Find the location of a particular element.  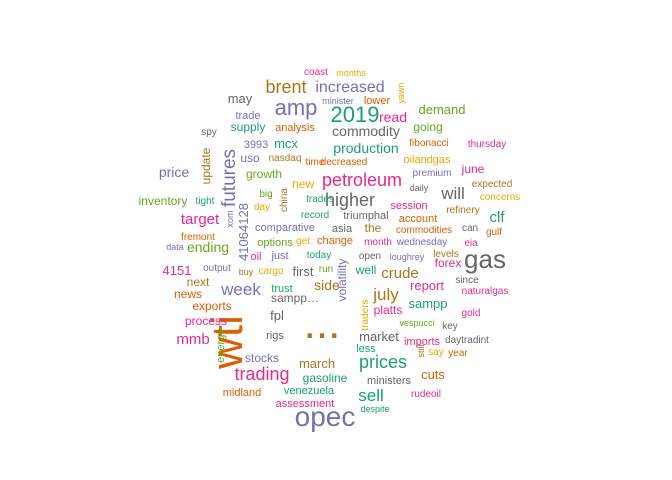

word-4151: 4151 is located at coordinates (177, 270).